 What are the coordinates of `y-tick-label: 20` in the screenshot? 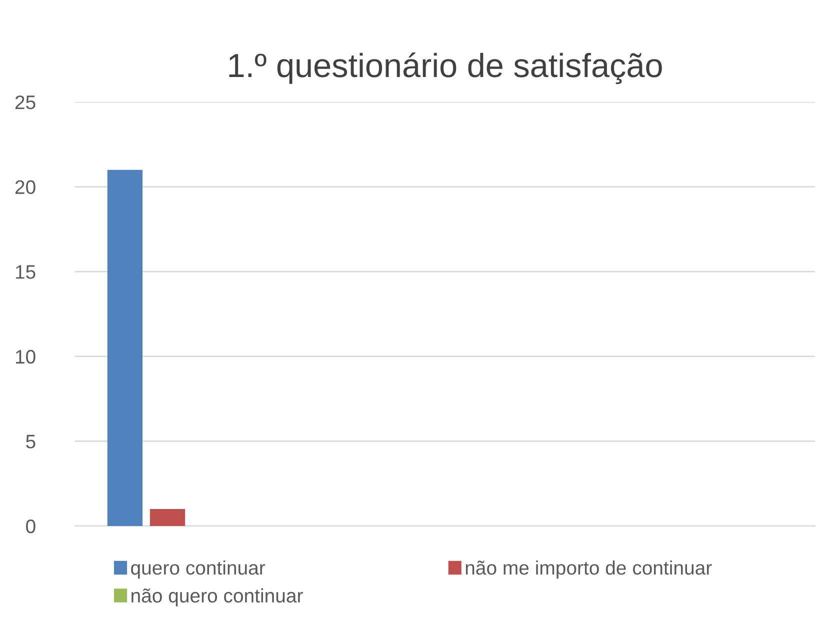 It's located at (25, 187).